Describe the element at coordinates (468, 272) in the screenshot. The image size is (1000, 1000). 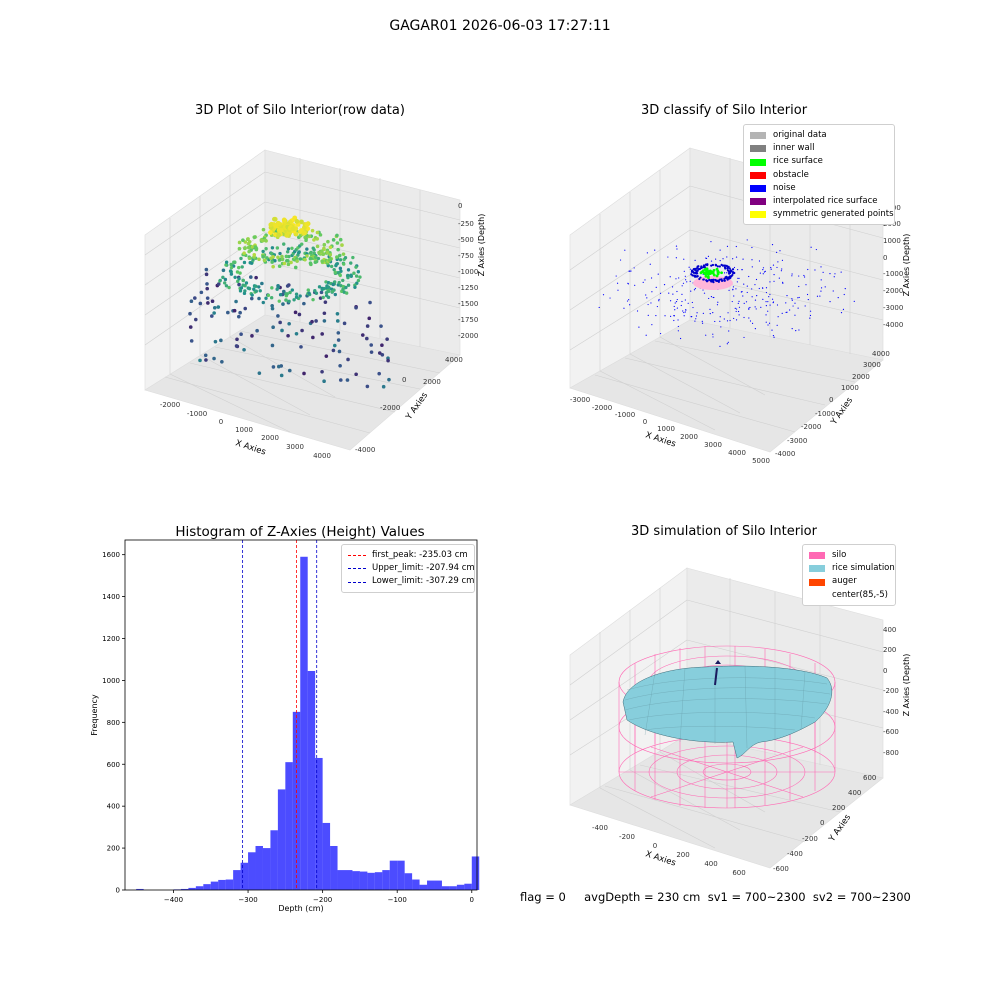
I see `raw-ztick: -1000` at that location.